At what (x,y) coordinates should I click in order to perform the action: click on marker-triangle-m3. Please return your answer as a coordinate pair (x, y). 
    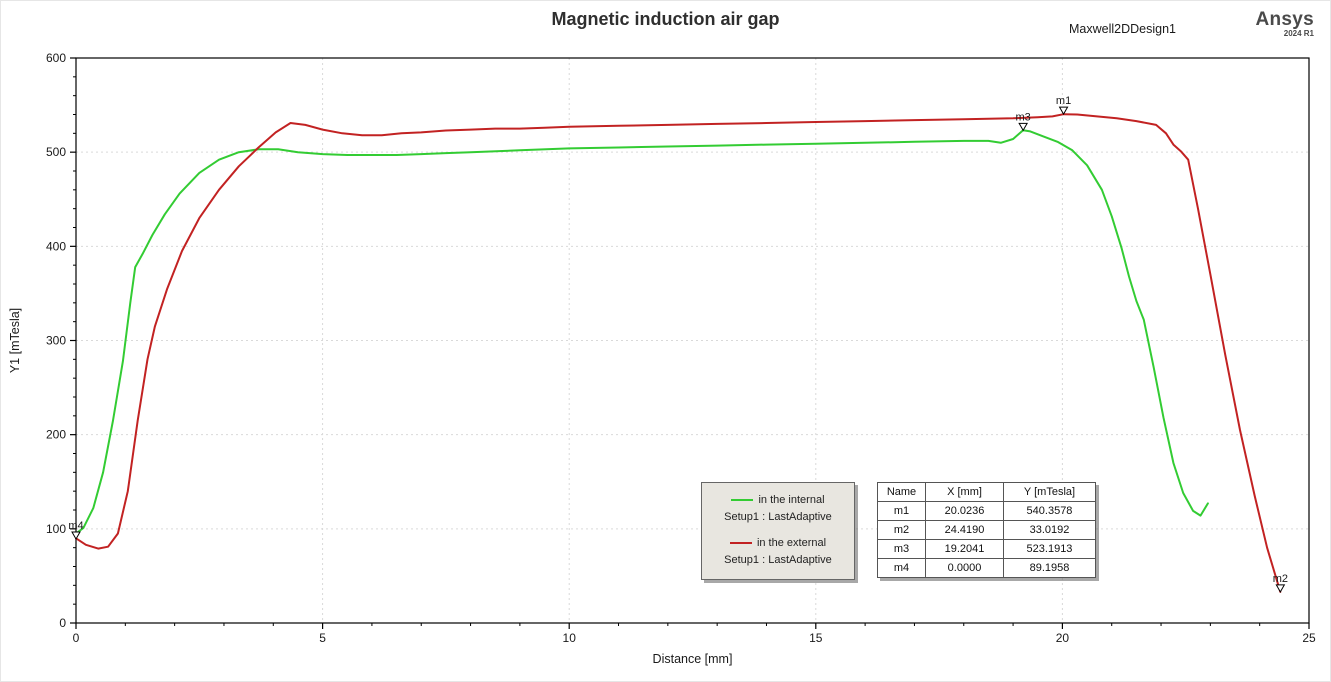
    Looking at the image, I should click on (1023, 127).